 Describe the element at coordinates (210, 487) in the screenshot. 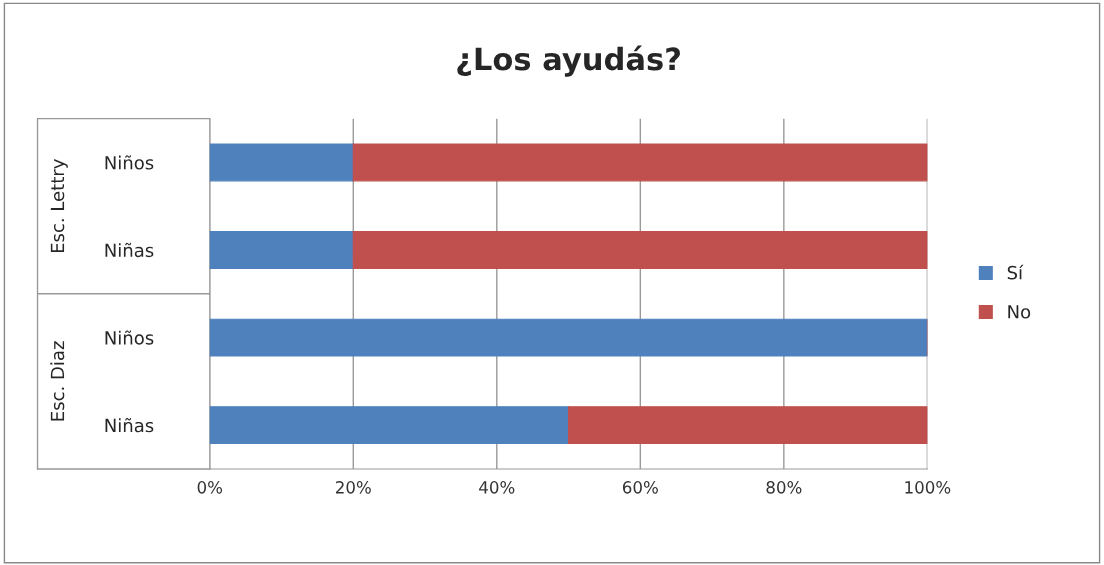

I see `x-tick-label: 0%` at that location.